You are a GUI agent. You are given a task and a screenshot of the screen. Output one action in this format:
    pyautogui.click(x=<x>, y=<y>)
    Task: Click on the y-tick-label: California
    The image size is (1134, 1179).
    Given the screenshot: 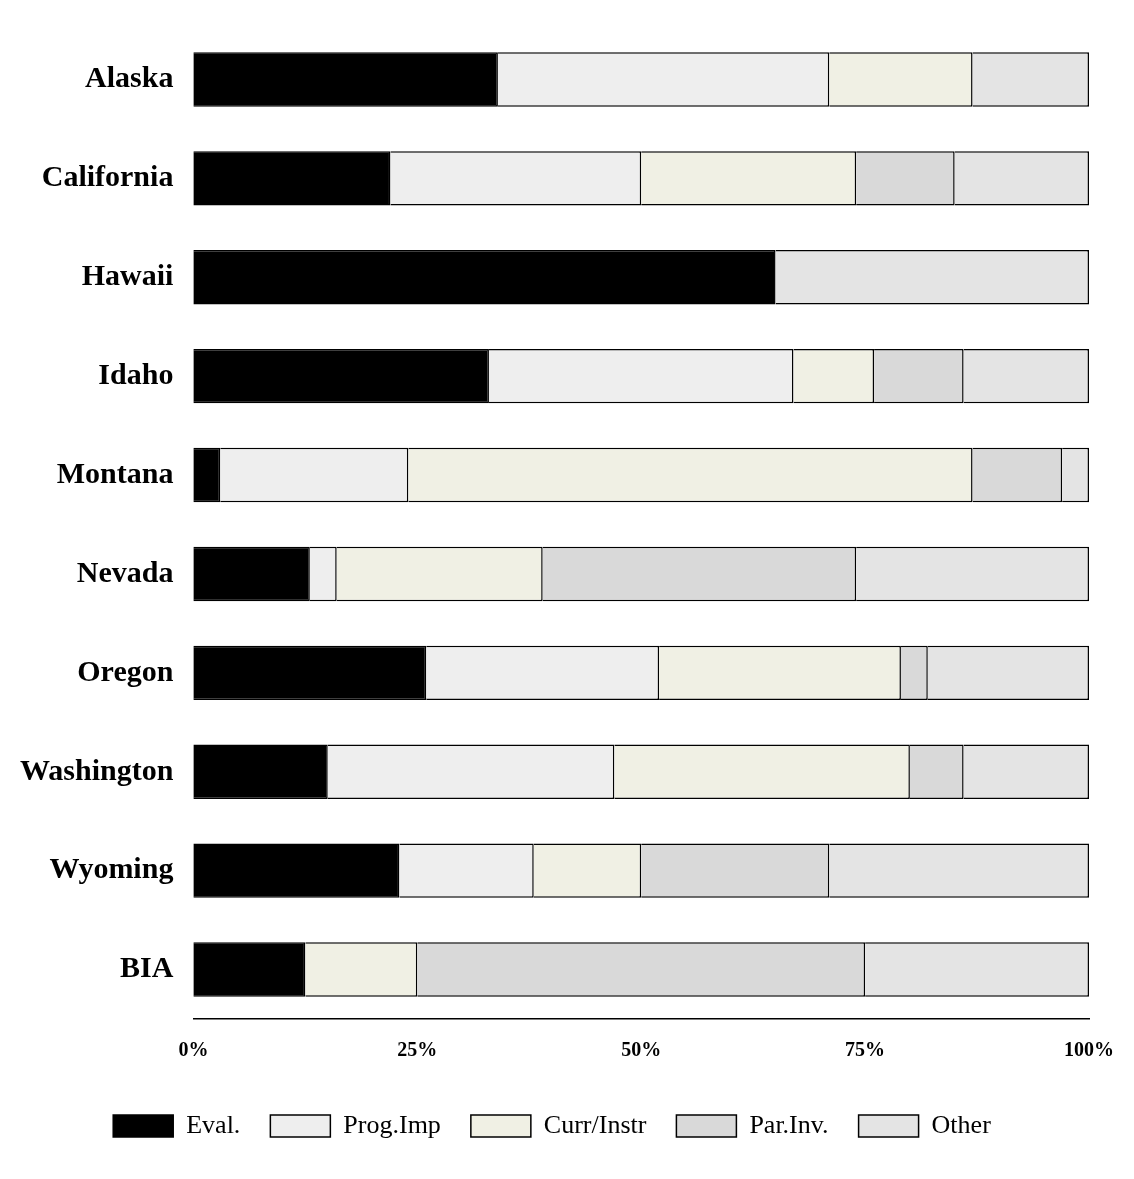 What is the action you would take?
    pyautogui.click(x=107, y=176)
    